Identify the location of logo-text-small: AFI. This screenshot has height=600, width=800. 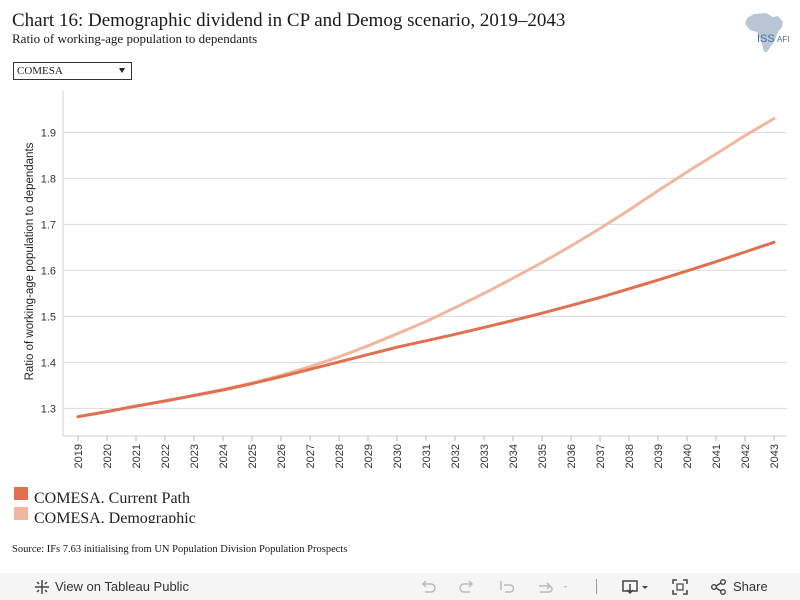
(783, 39).